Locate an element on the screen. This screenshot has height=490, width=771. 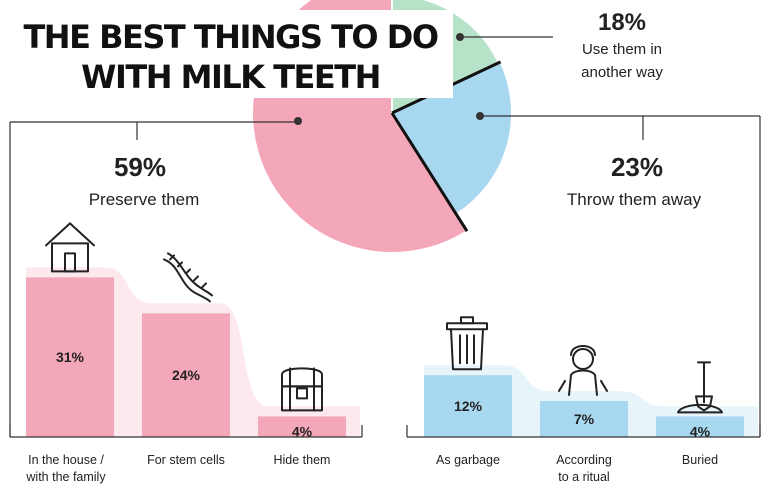
throw-away-percent: 23% is located at coordinates (637, 167).